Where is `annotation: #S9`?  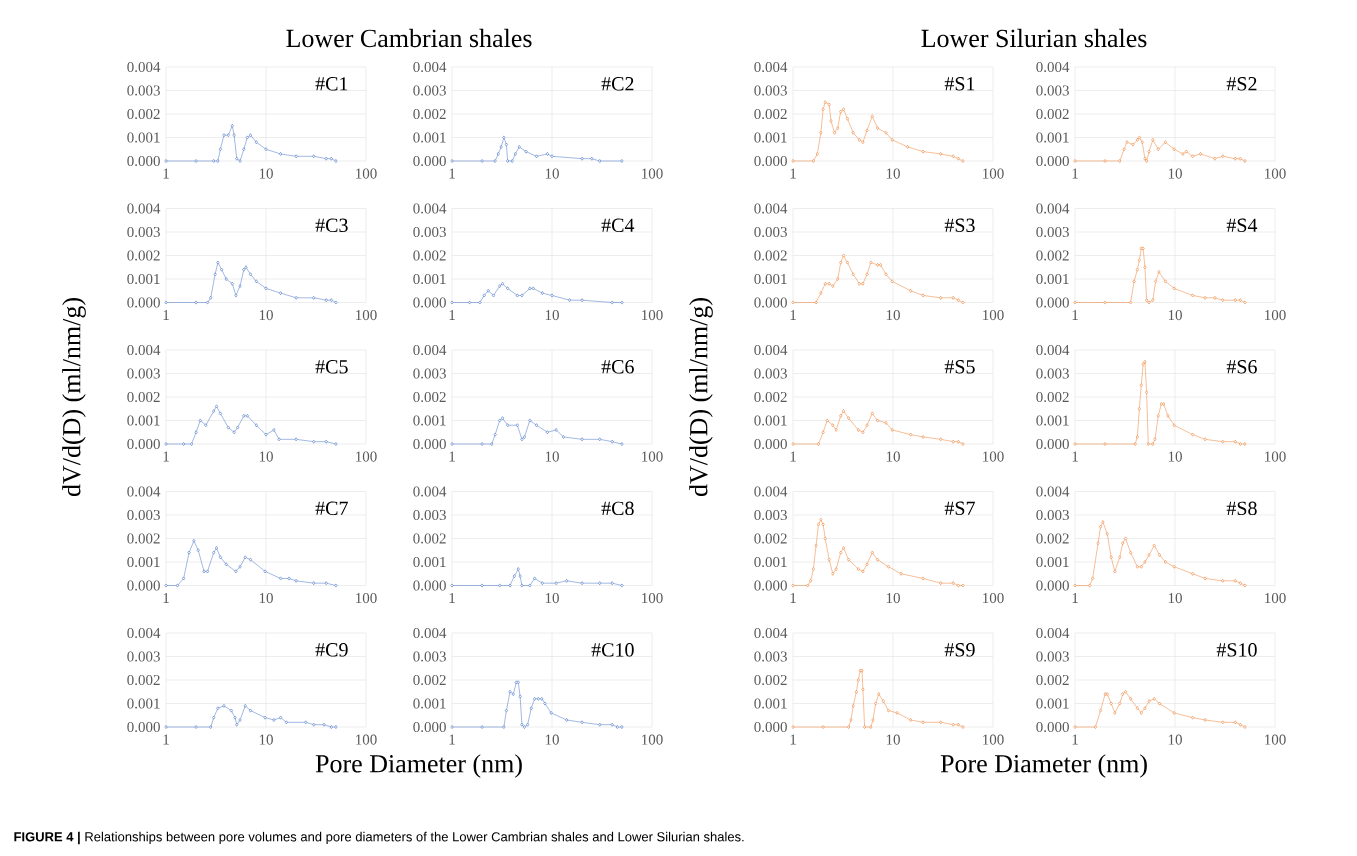
annotation: #S9 is located at coordinates (959, 650).